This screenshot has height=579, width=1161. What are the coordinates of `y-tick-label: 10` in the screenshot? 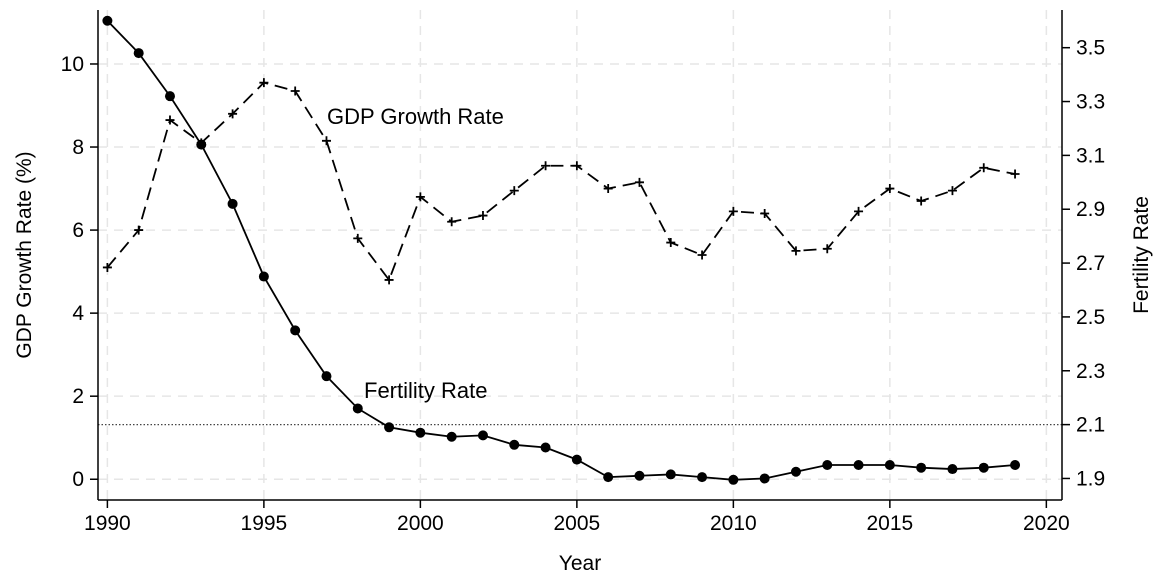 It's located at (72, 64).